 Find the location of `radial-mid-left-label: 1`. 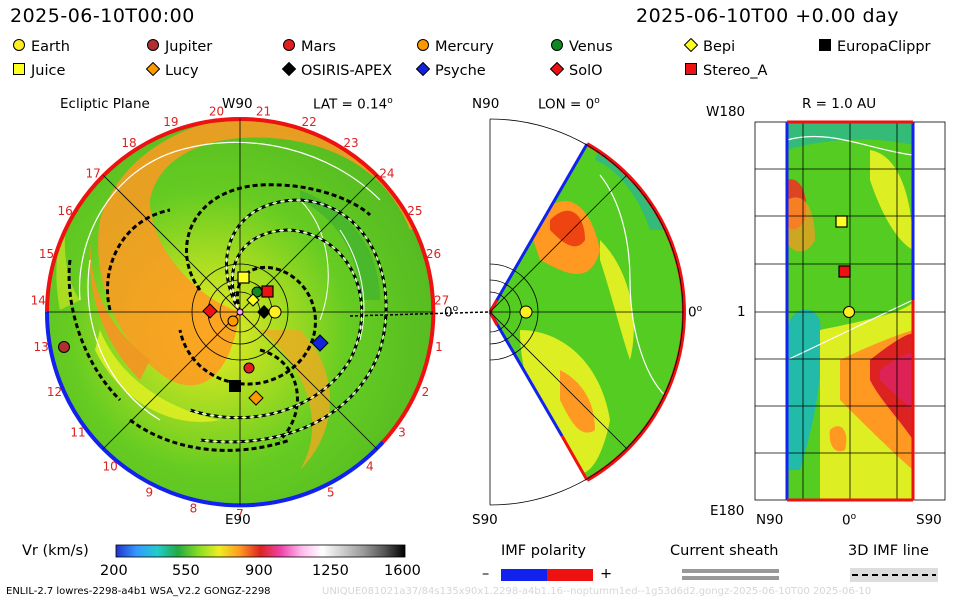

radial-mid-left-label: 1 is located at coordinates (741, 312).